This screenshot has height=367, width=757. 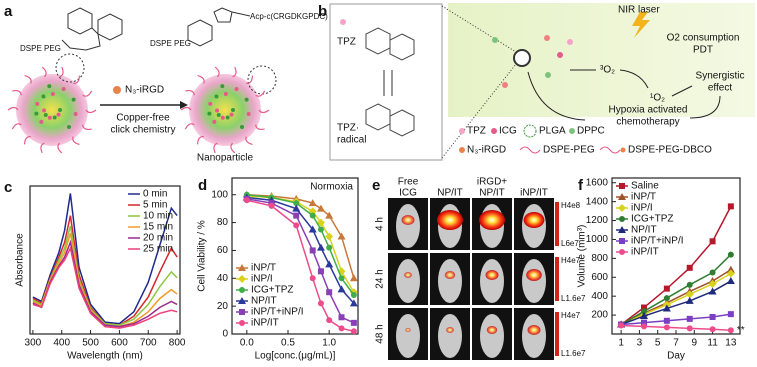 I want to click on legend-label: 10 min, so click(x=158, y=216).